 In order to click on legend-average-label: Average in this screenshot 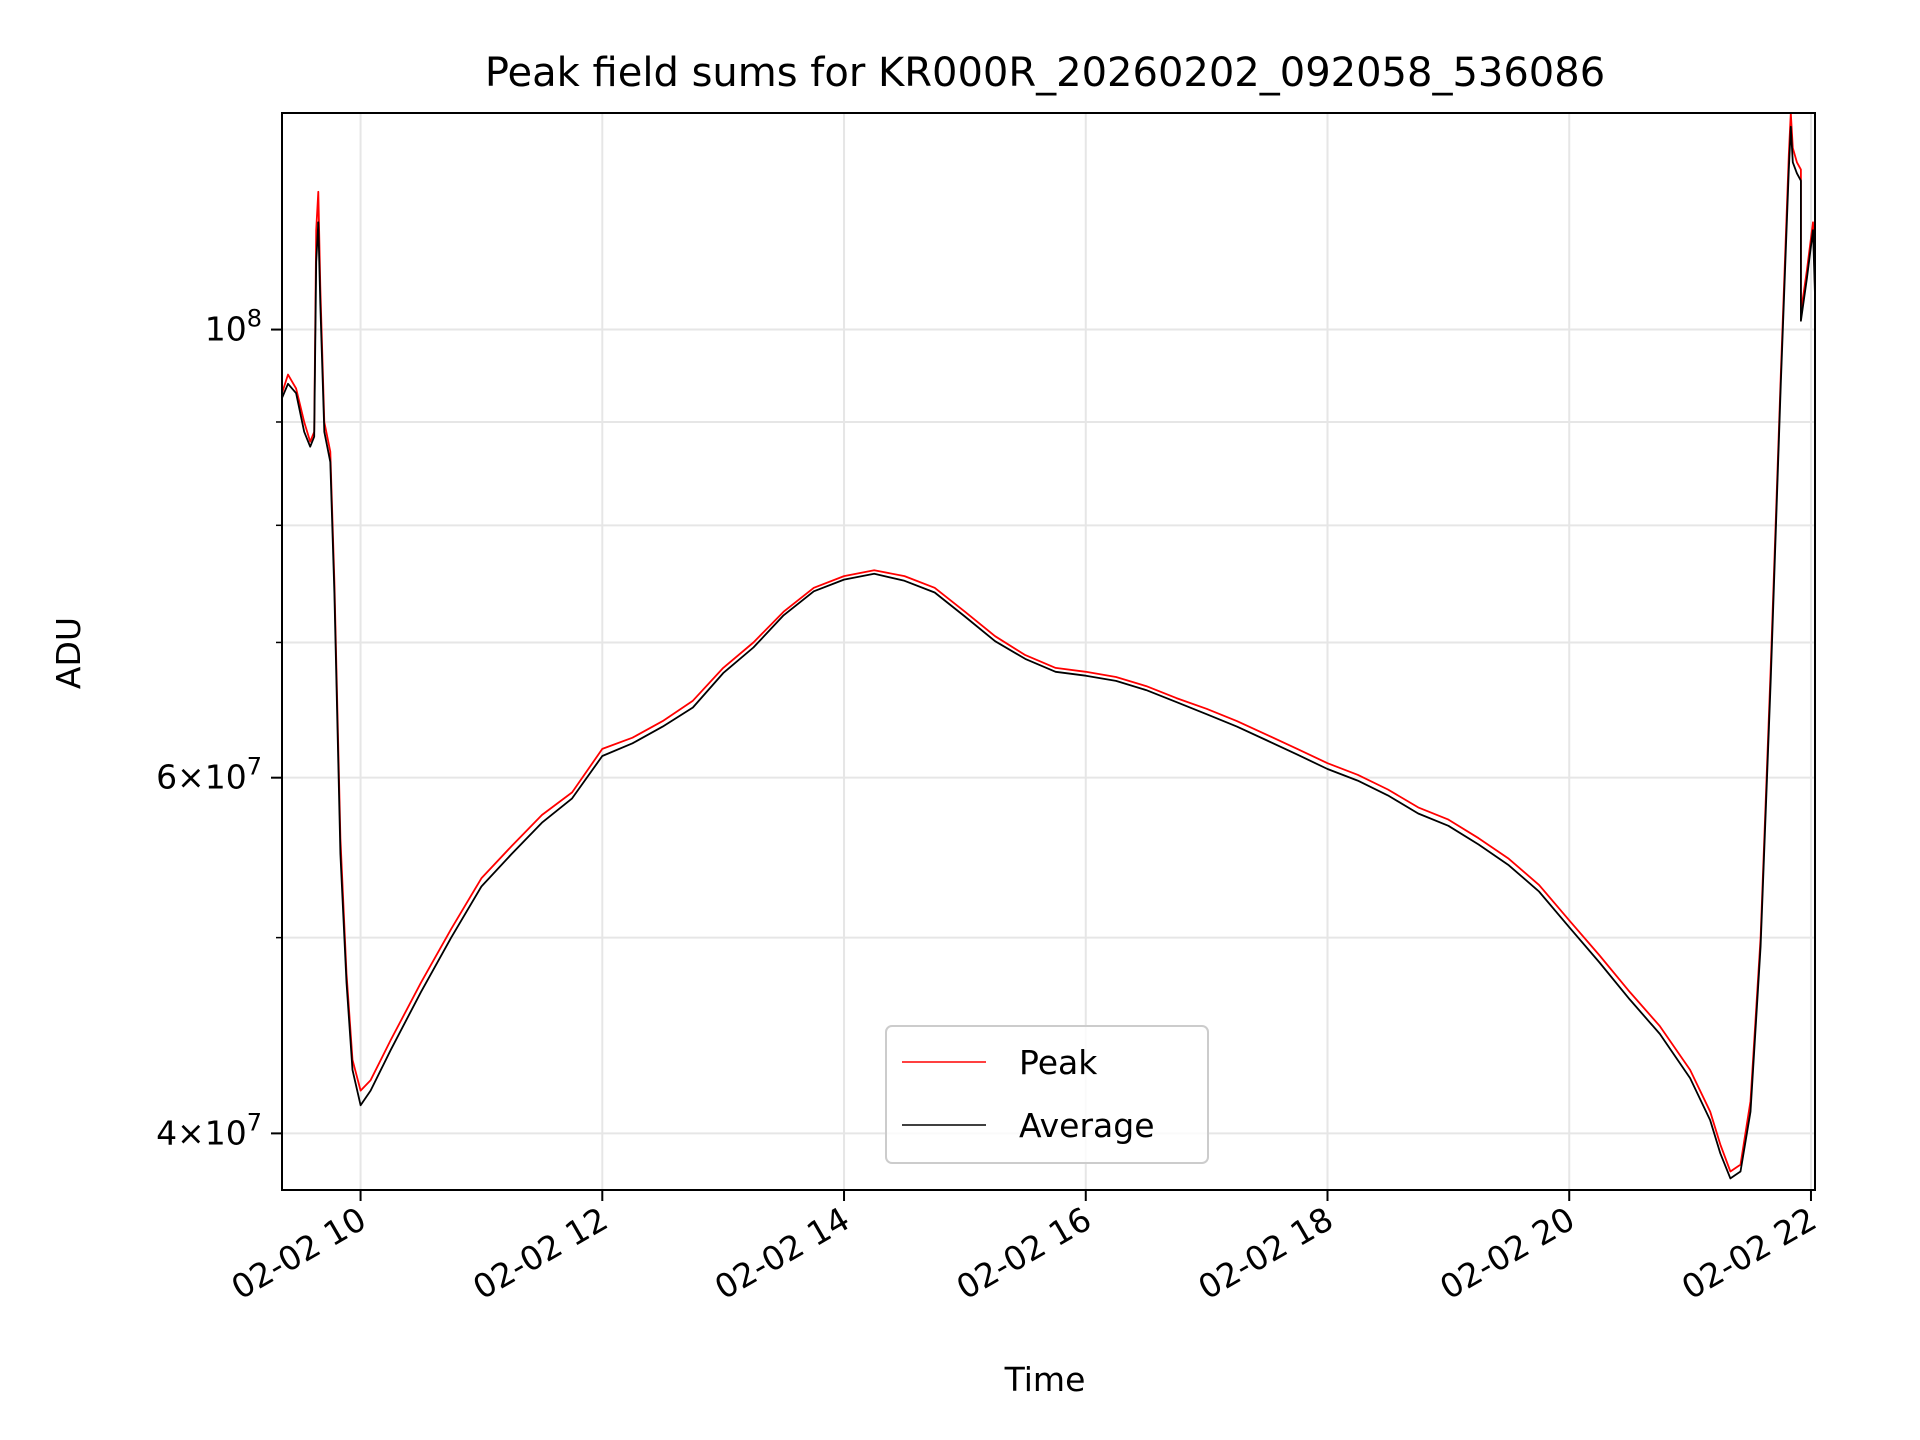, I will do `click(1087, 1125)`.